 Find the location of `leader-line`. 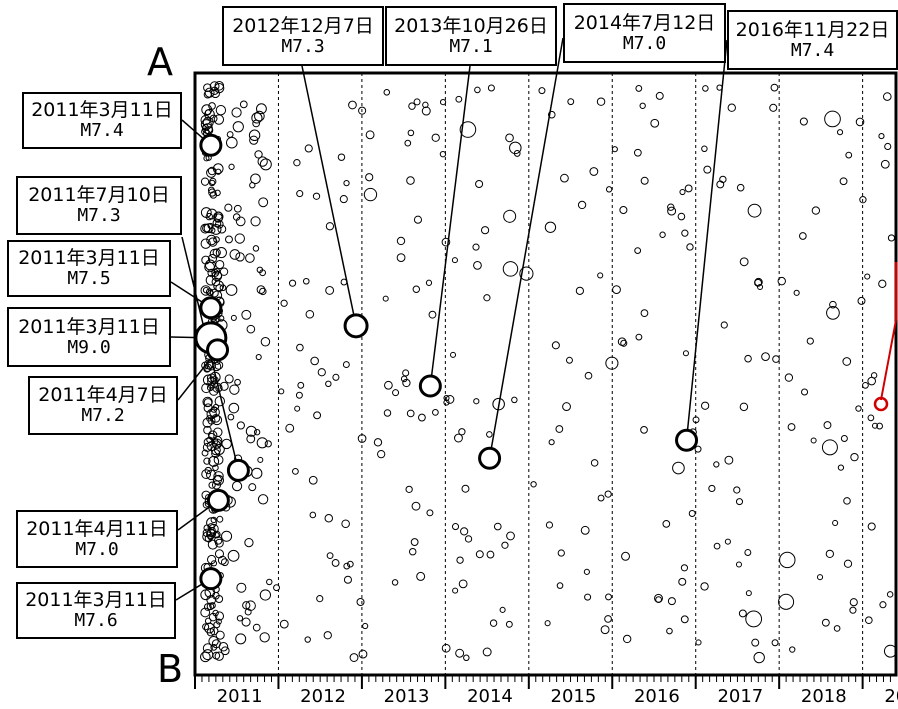

leader-line is located at coordinates (526, 248).